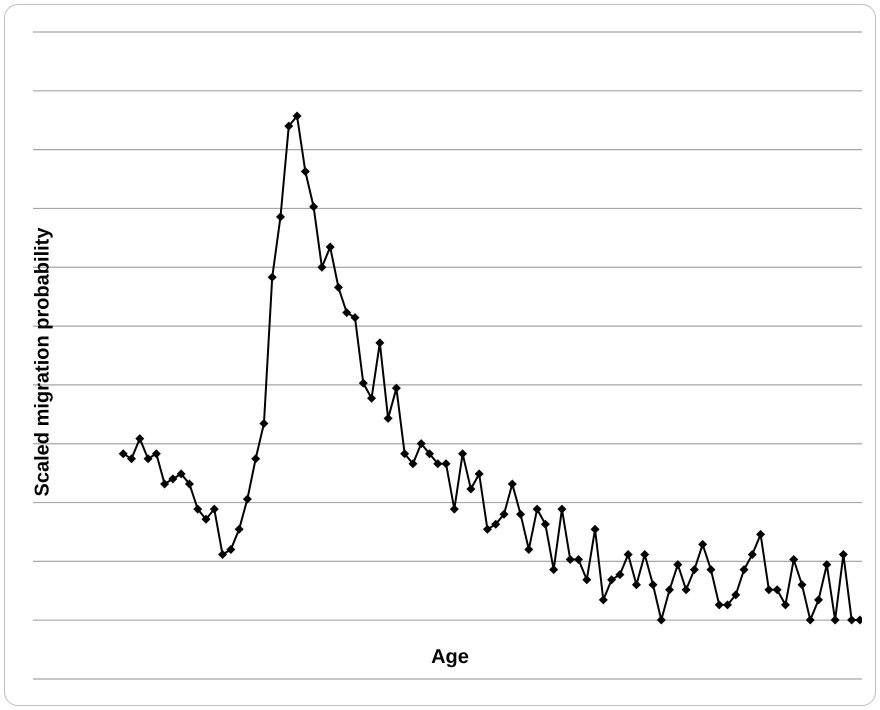 The image size is (880, 710). I want to click on x-axis-title: Age, so click(450, 657).